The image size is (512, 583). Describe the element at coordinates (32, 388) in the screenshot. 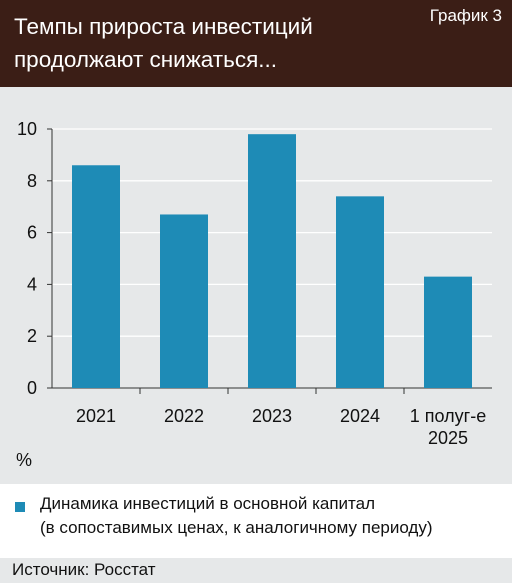

I see `y-tick-label: 0` at that location.